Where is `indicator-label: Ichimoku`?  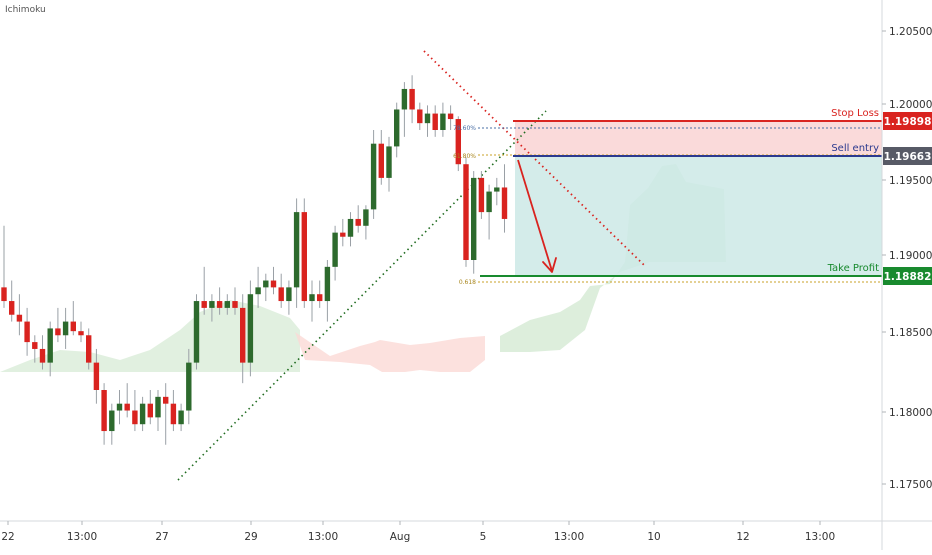 indicator-label: Ichimoku is located at coordinates (25, 10).